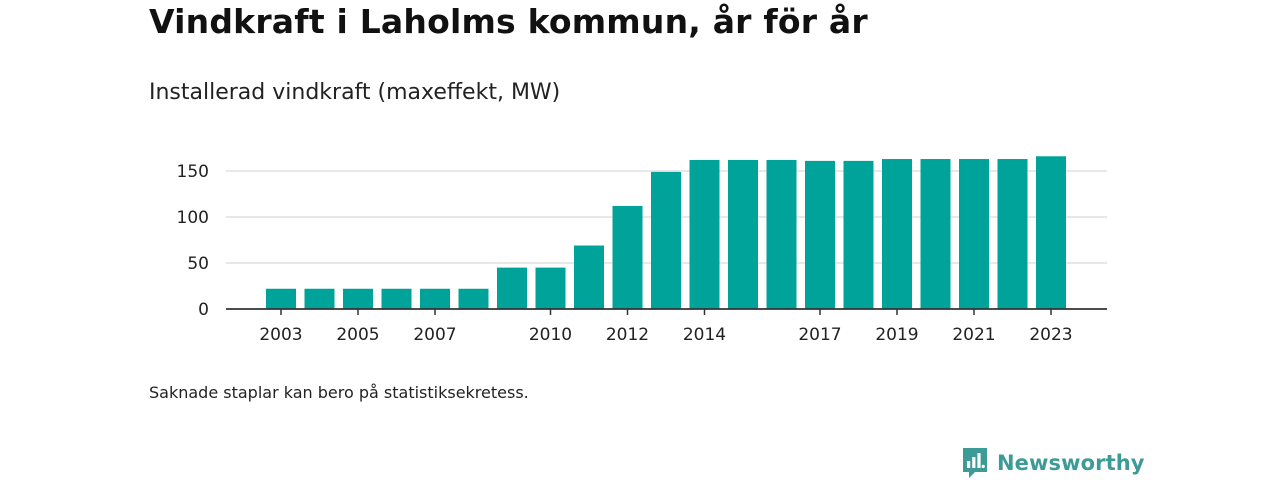  Describe the element at coordinates (897, 234) in the screenshot. I see `bar-2019` at that location.